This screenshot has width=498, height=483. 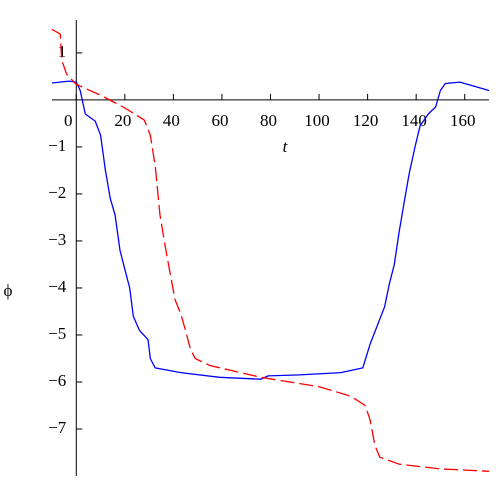 I want to click on x-tick-label: 40, so click(x=171, y=120).